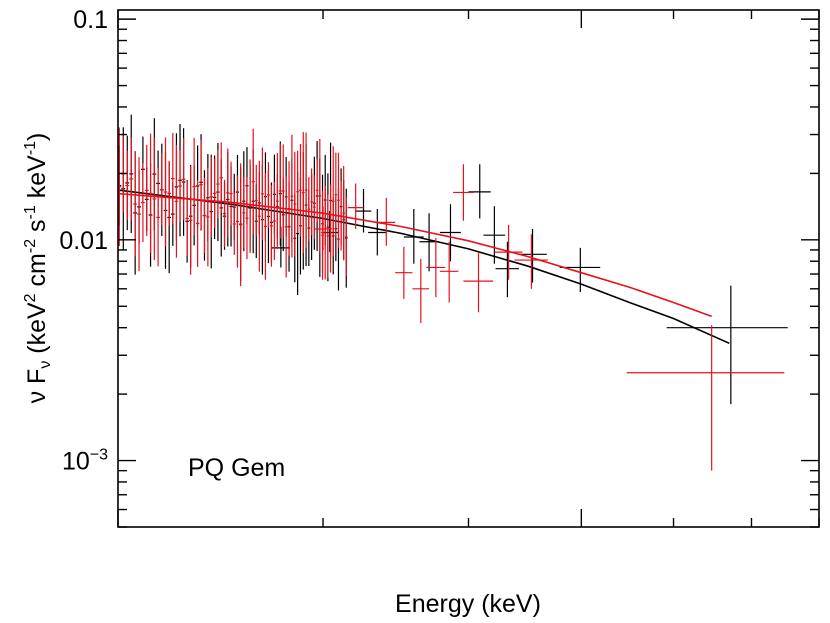 The height and width of the screenshot is (623, 830). I want to click on series-1-model-line, so click(414, 255).